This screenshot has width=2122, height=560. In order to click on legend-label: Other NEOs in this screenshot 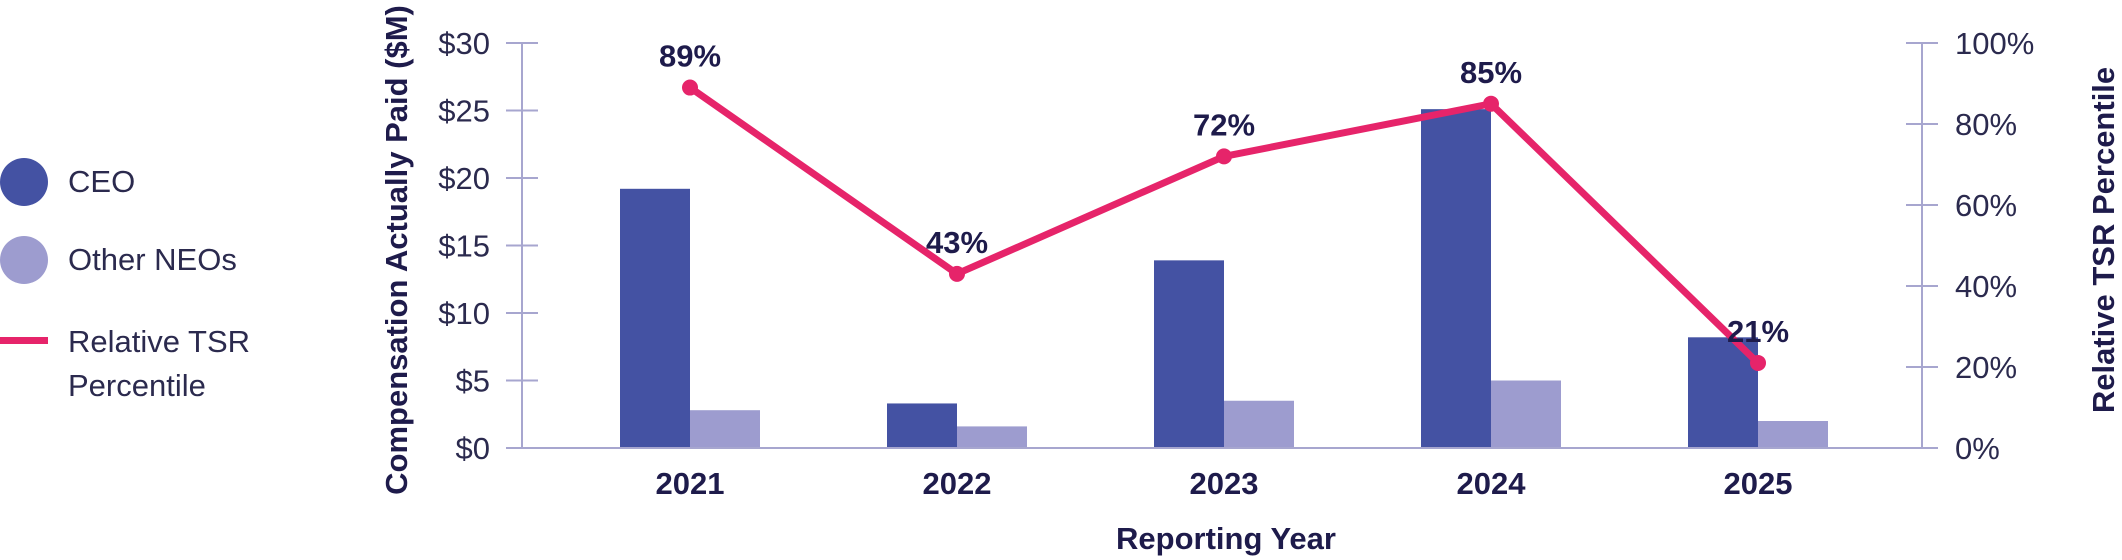, I will do `click(152, 259)`.